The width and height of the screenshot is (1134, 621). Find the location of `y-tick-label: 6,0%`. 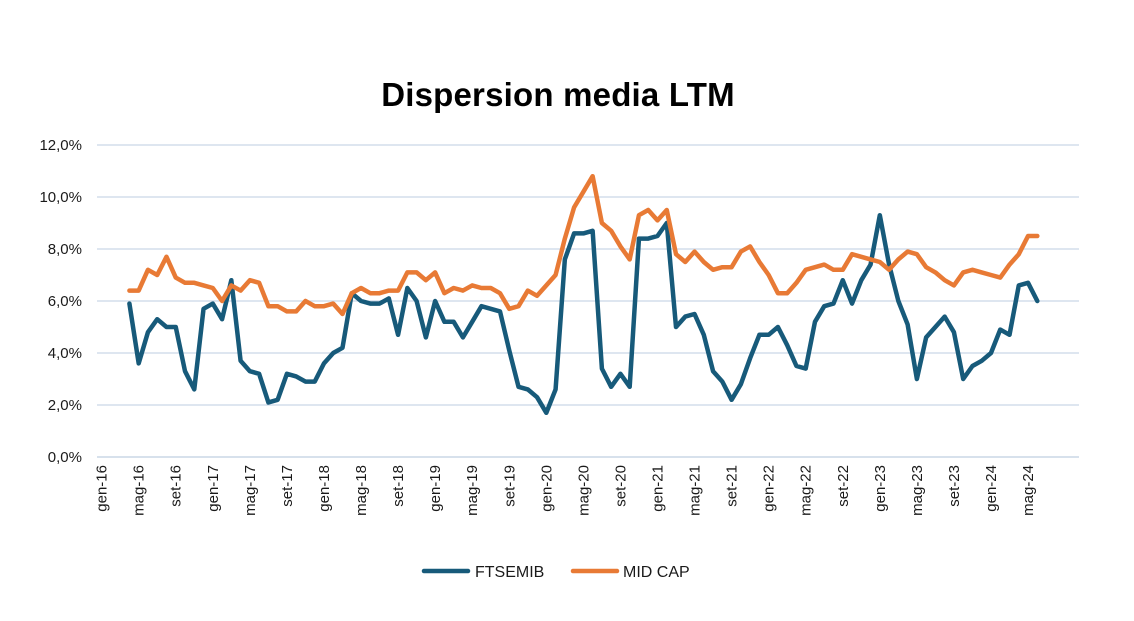

y-tick-label: 6,0% is located at coordinates (65, 301).